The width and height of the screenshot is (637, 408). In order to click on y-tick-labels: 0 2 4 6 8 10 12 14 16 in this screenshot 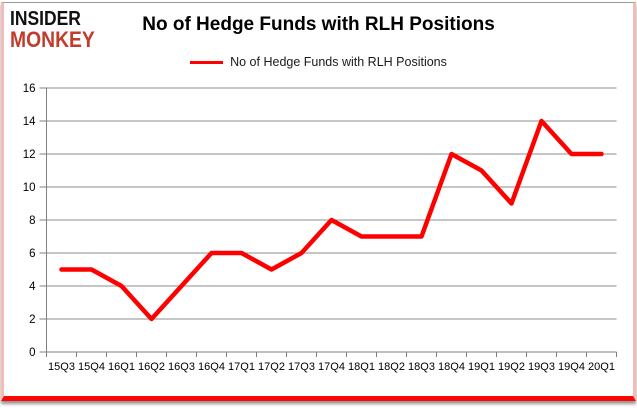, I will do `click(29, 221)`.